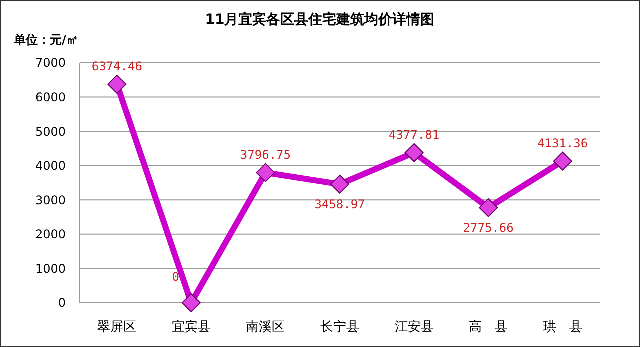  What do you see at coordinates (50, 200) in the screenshot?
I see `y-tick-label: 3000` at bounding box center [50, 200].